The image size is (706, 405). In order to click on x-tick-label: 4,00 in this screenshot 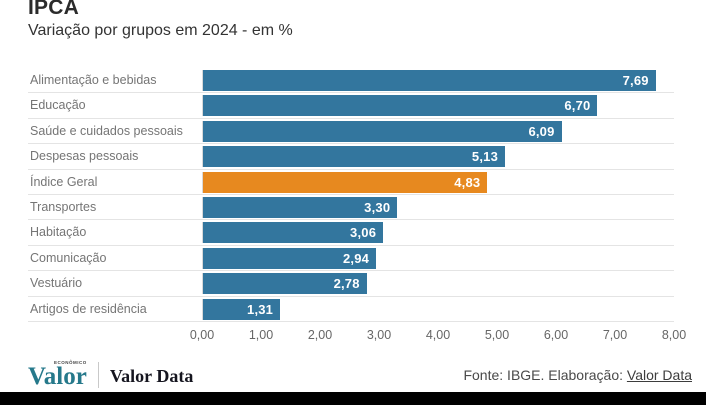, I will do `click(438, 335)`.